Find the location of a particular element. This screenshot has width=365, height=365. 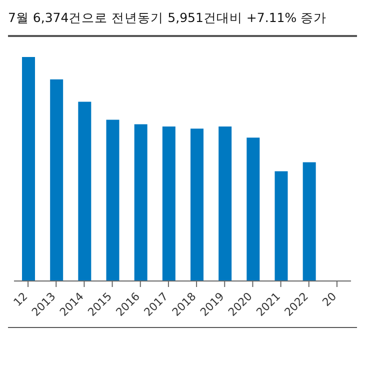

x-tick-label: 20 is located at coordinates (330, 300).